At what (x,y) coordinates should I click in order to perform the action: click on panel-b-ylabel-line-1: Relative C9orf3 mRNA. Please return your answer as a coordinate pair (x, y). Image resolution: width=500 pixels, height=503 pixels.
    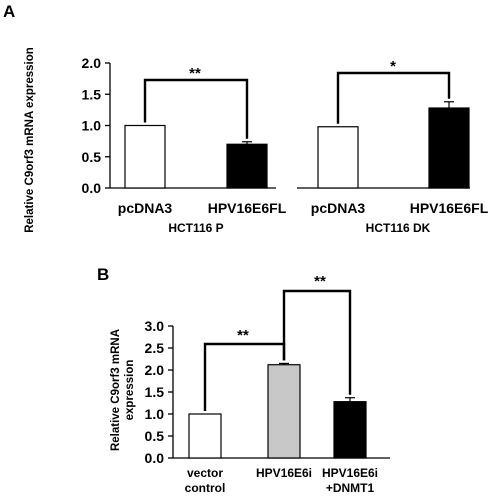
    Looking at the image, I should click on (116, 390).